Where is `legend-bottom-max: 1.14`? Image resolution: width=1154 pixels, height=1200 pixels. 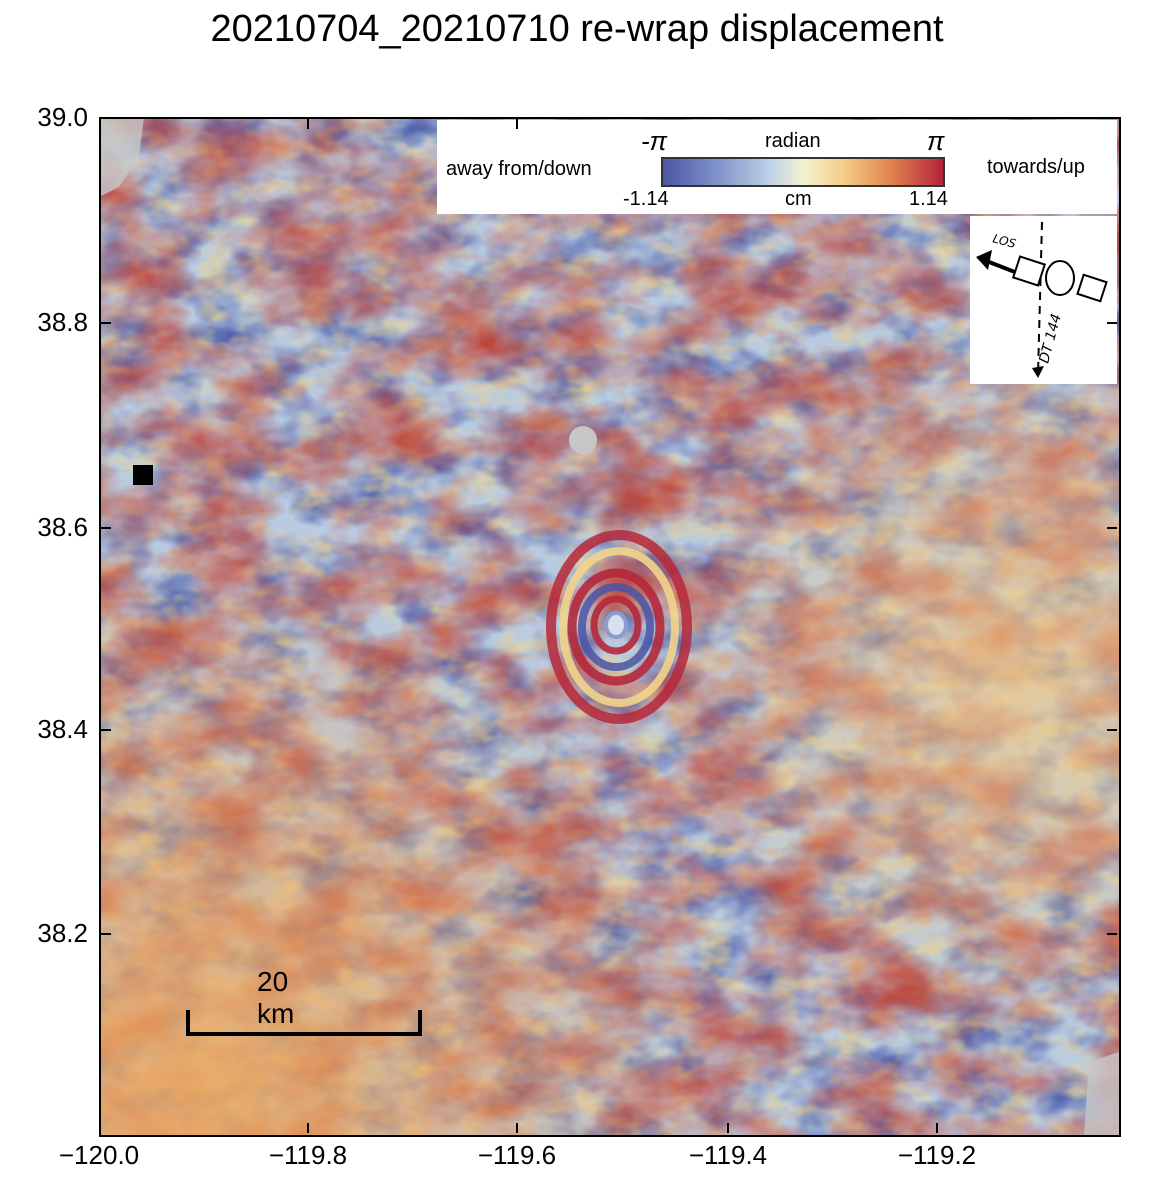
legend-bottom-max: 1.14 is located at coordinates (928, 199).